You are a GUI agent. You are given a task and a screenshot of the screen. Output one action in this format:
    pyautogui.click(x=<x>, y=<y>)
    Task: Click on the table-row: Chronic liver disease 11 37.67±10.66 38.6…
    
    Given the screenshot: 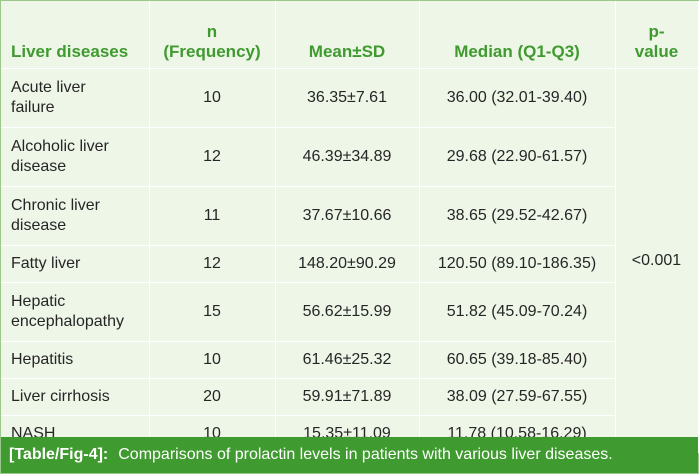 What is the action you would take?
    pyautogui.click(x=349, y=216)
    